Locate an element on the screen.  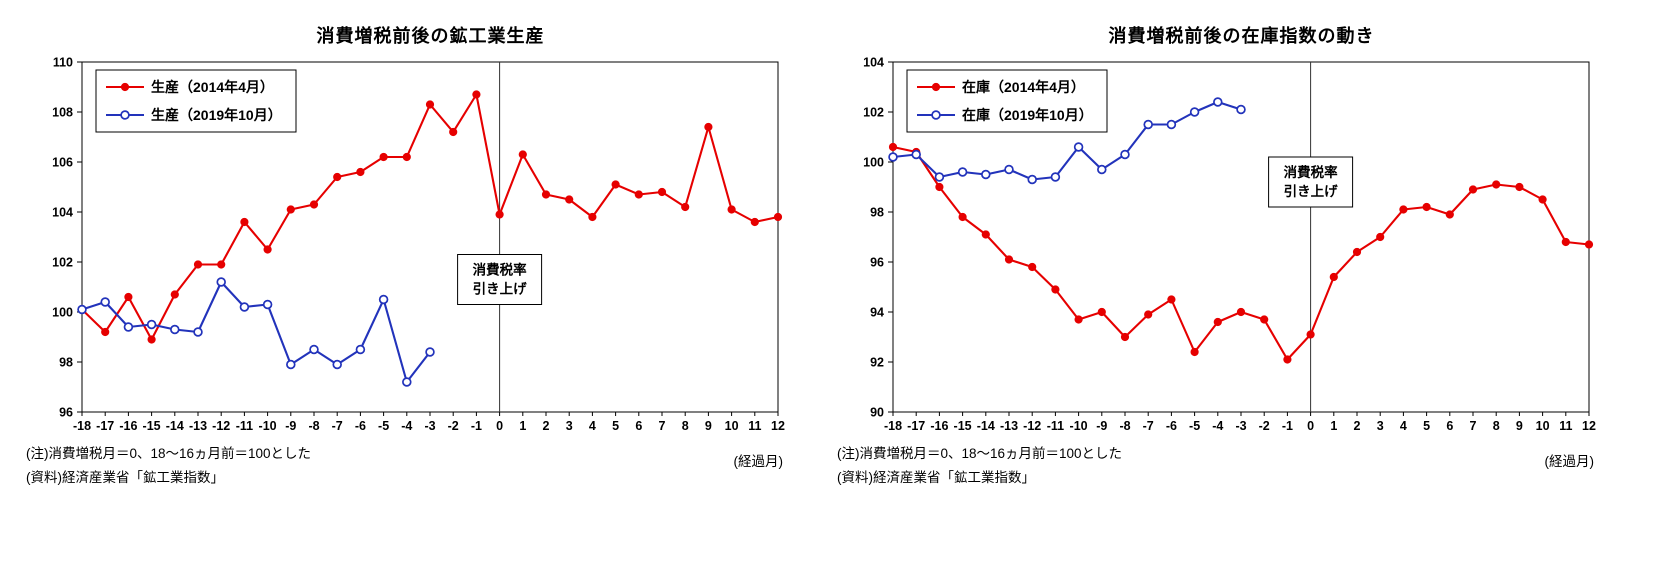
svg-text: 94 is located at coordinates (877, 313).